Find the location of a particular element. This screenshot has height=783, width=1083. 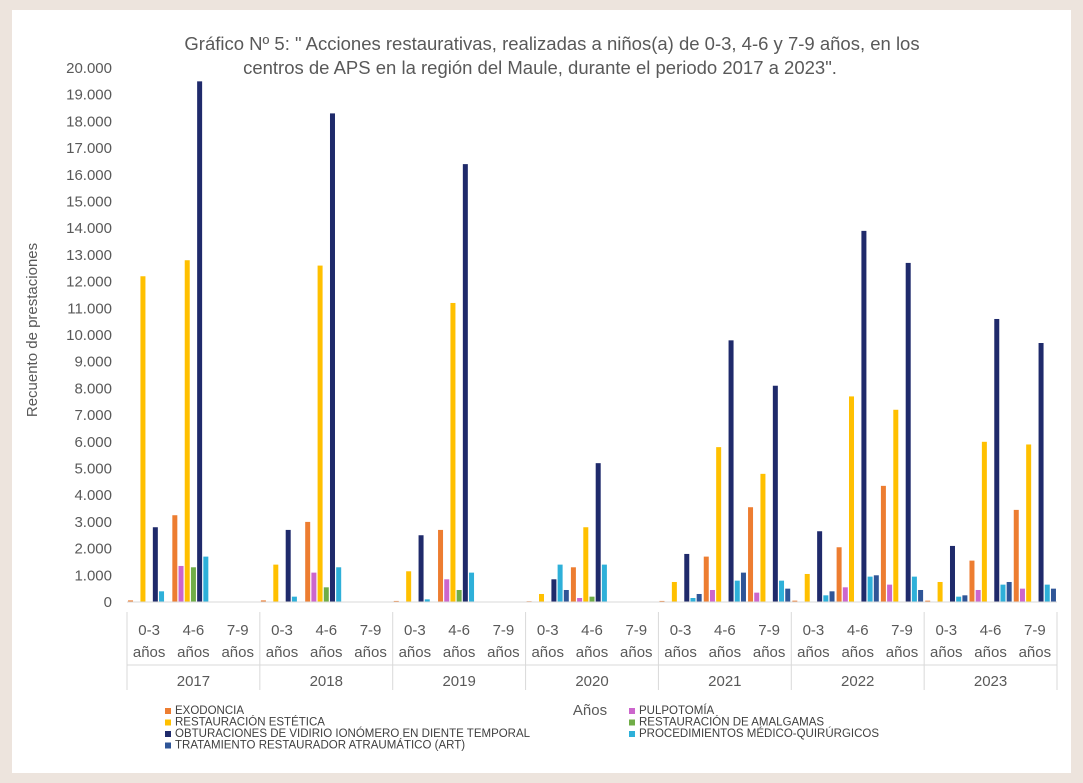

y-tick-label: 18.000 is located at coordinates (89, 121).